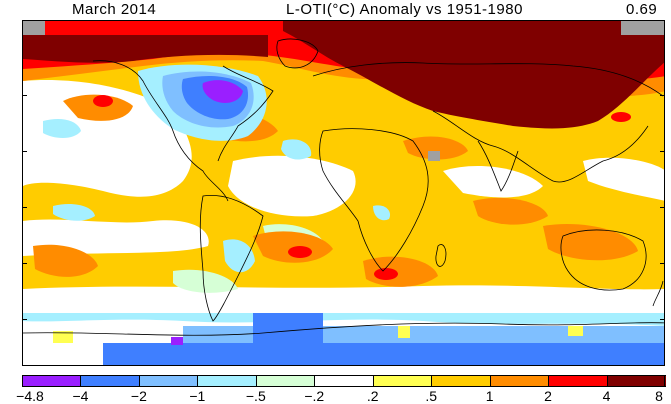 Image resolution: width=671 pixels, height=404 pixels. I want to click on color-legend, so click(344, 381).